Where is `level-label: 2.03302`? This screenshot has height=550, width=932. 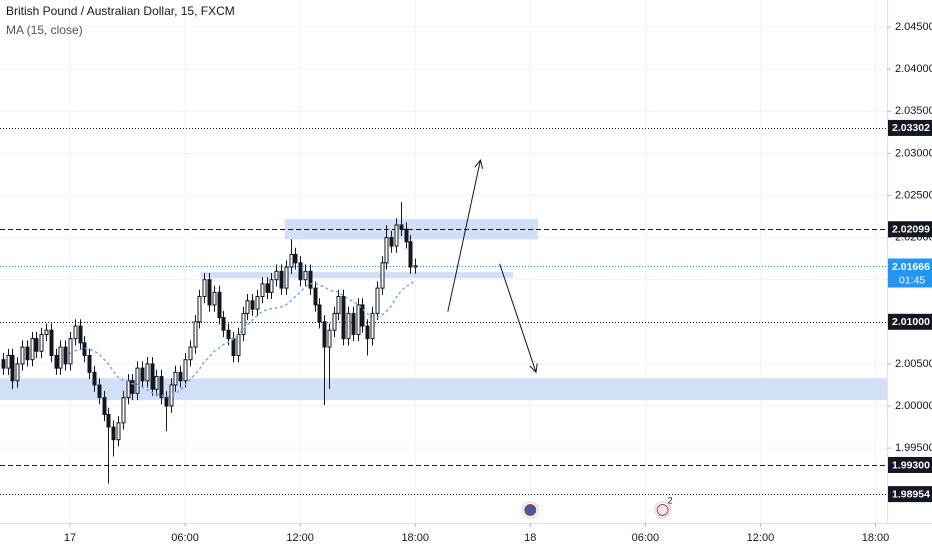 level-label: 2.03302 is located at coordinates (911, 128).